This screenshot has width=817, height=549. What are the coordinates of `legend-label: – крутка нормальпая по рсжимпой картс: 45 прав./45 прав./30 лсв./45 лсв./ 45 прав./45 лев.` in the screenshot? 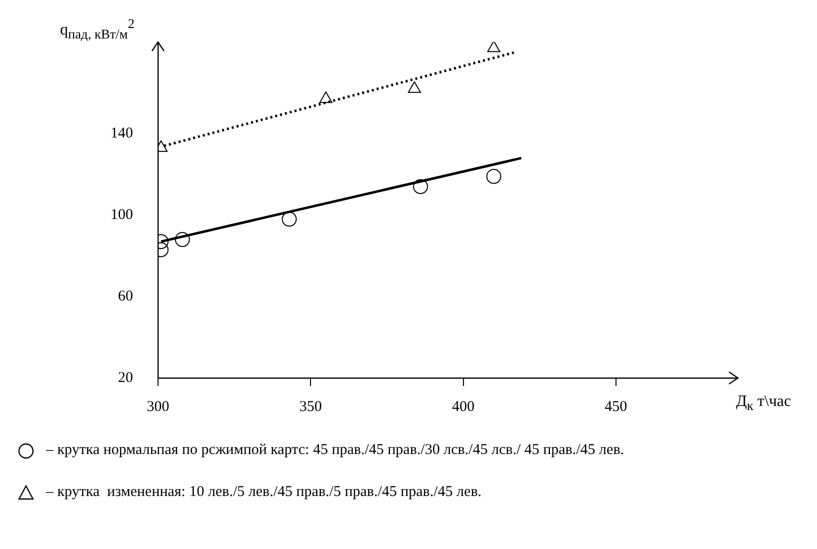 It's located at (335, 450).